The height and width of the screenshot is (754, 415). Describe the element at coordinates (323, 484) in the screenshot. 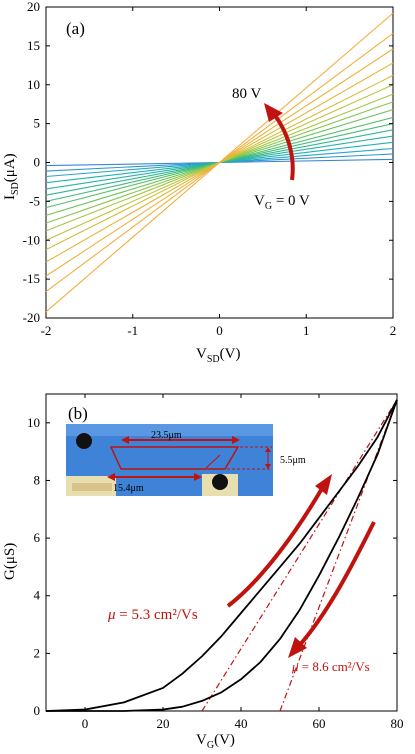

I see `forward-sweep-arrowhead` at that location.